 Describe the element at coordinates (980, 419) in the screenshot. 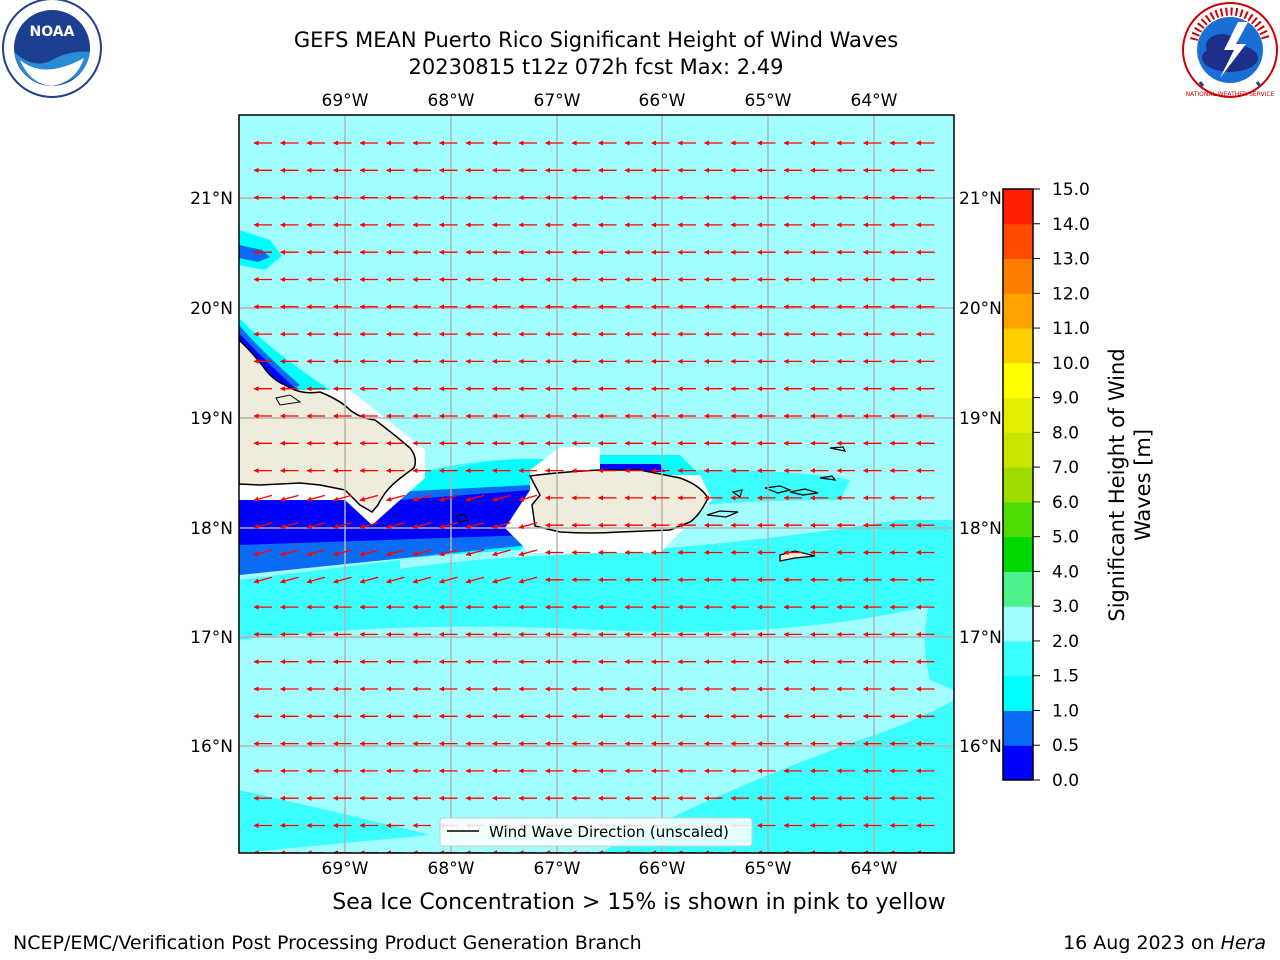

I see `lat-label-right: 19°N` at that location.